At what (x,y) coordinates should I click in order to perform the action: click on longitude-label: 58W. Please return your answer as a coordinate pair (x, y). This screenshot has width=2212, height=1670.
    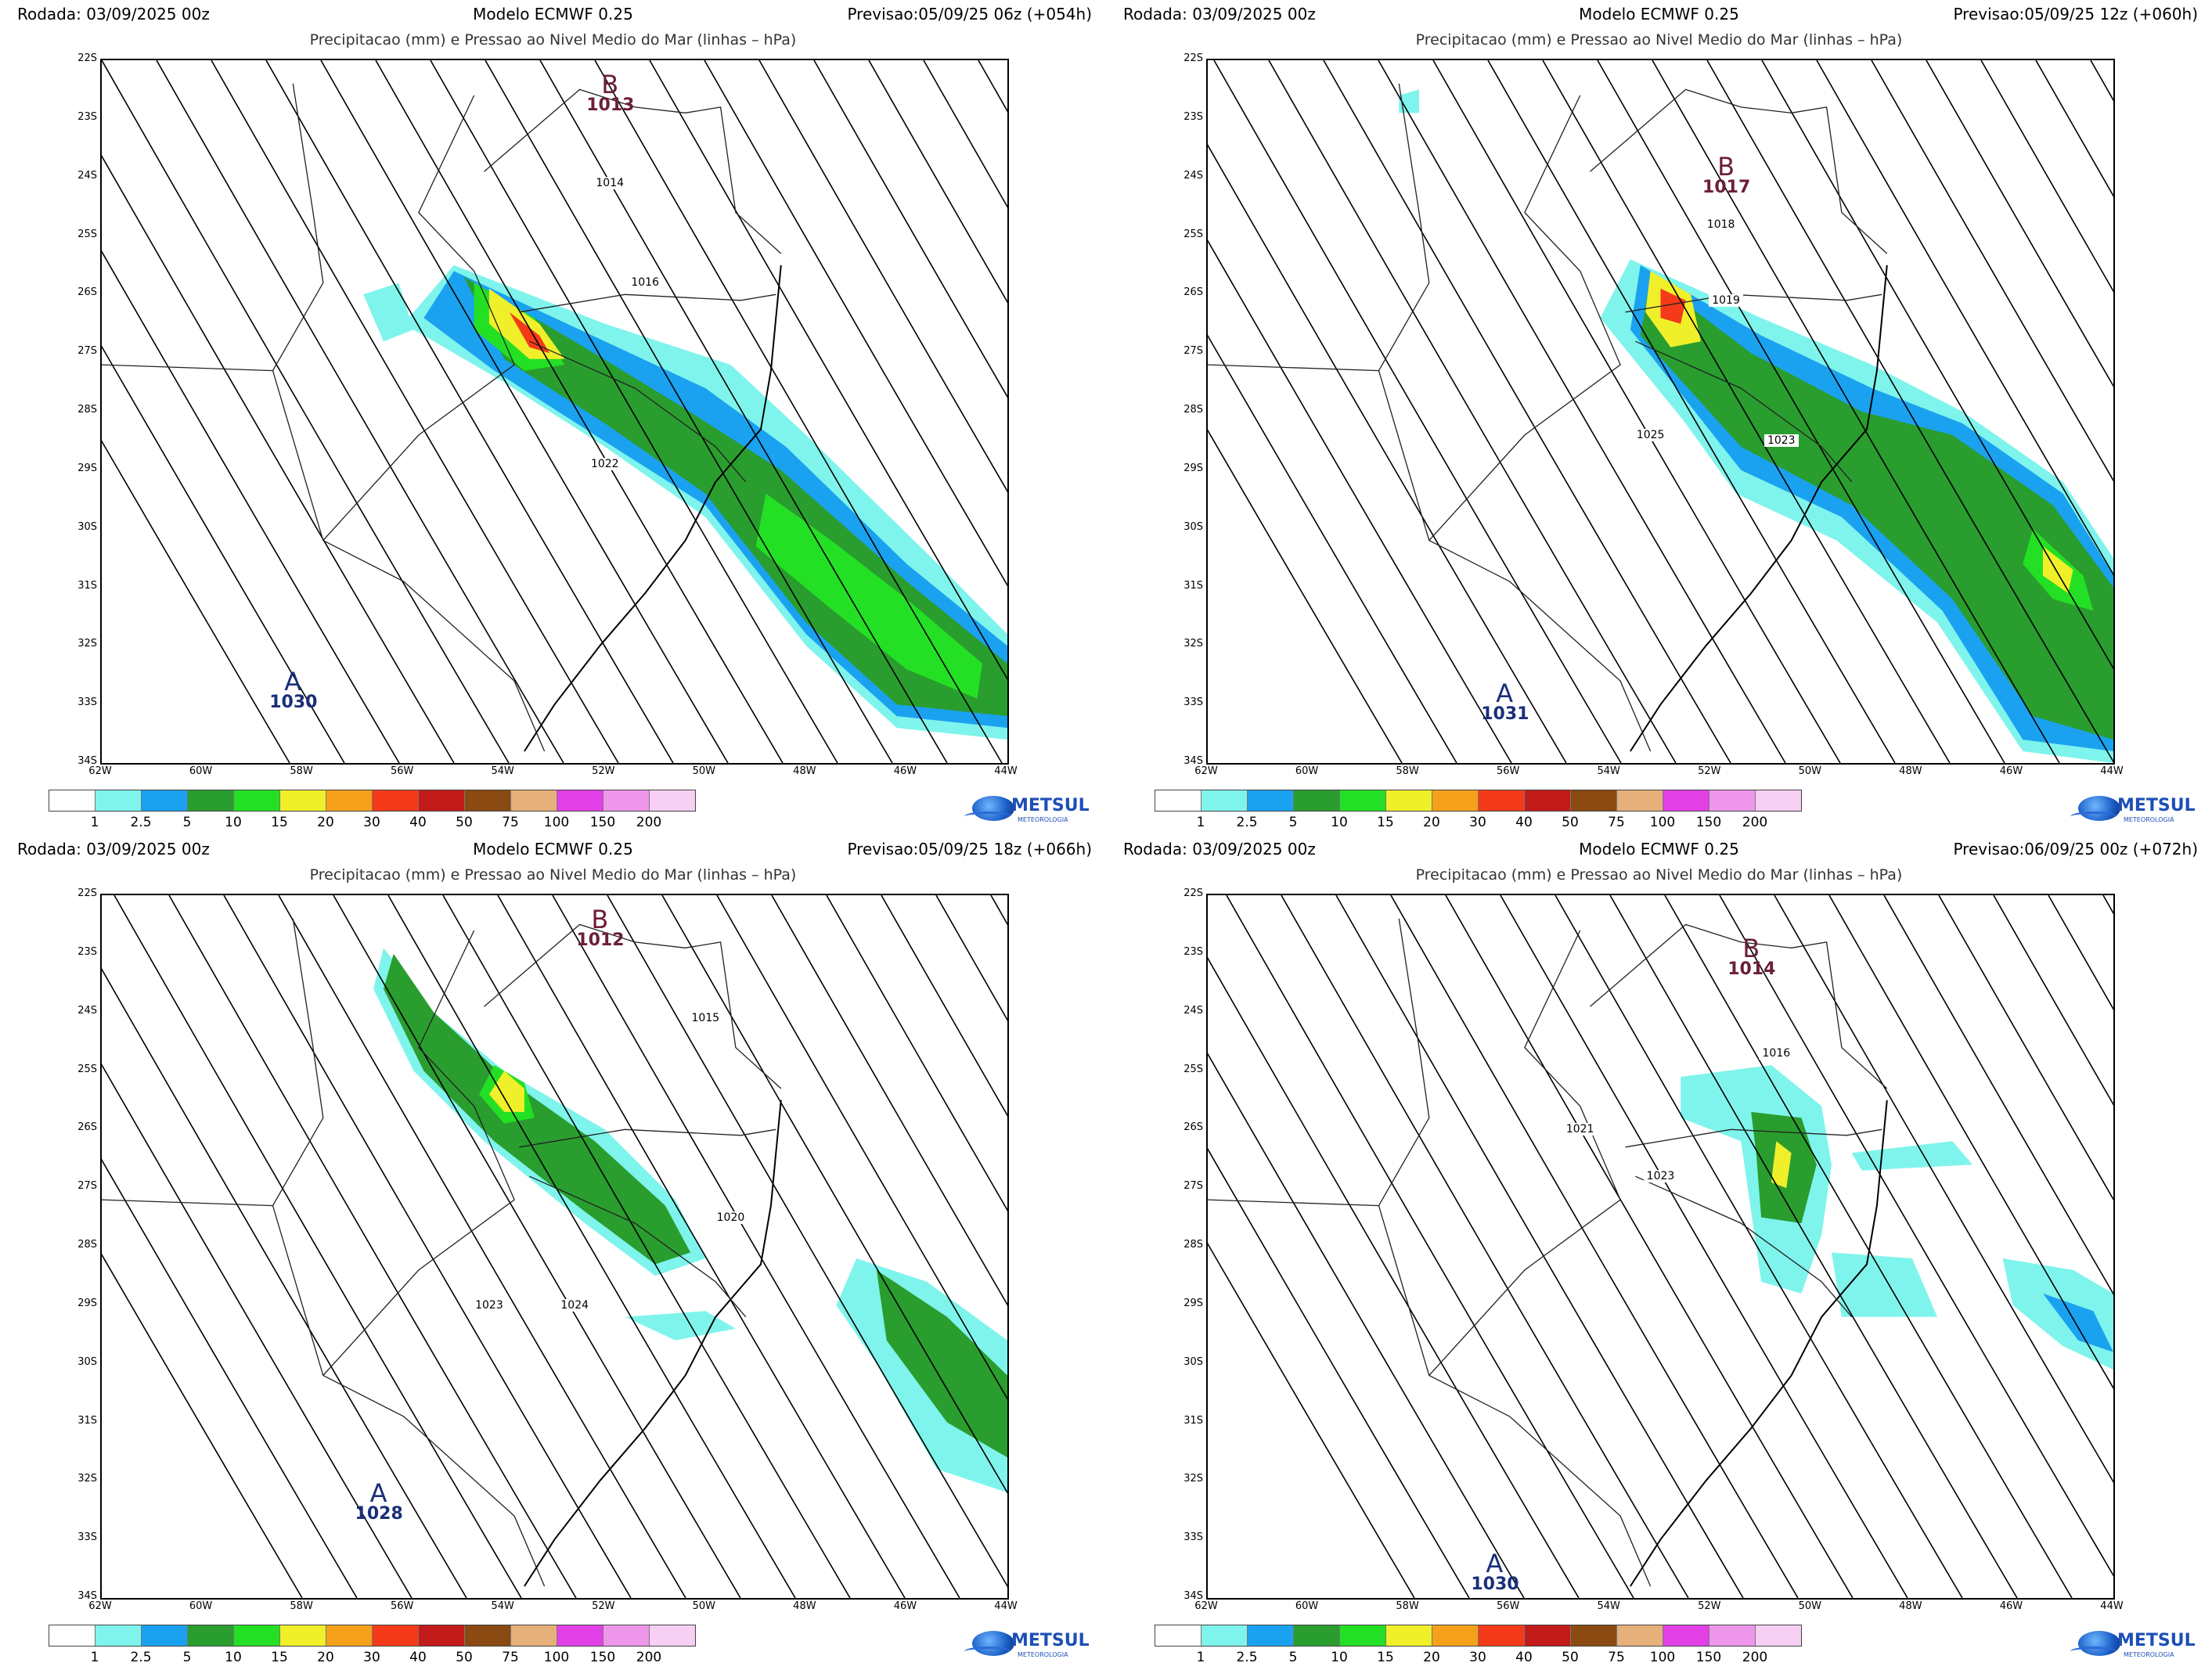
    Looking at the image, I should click on (1407, 1606).